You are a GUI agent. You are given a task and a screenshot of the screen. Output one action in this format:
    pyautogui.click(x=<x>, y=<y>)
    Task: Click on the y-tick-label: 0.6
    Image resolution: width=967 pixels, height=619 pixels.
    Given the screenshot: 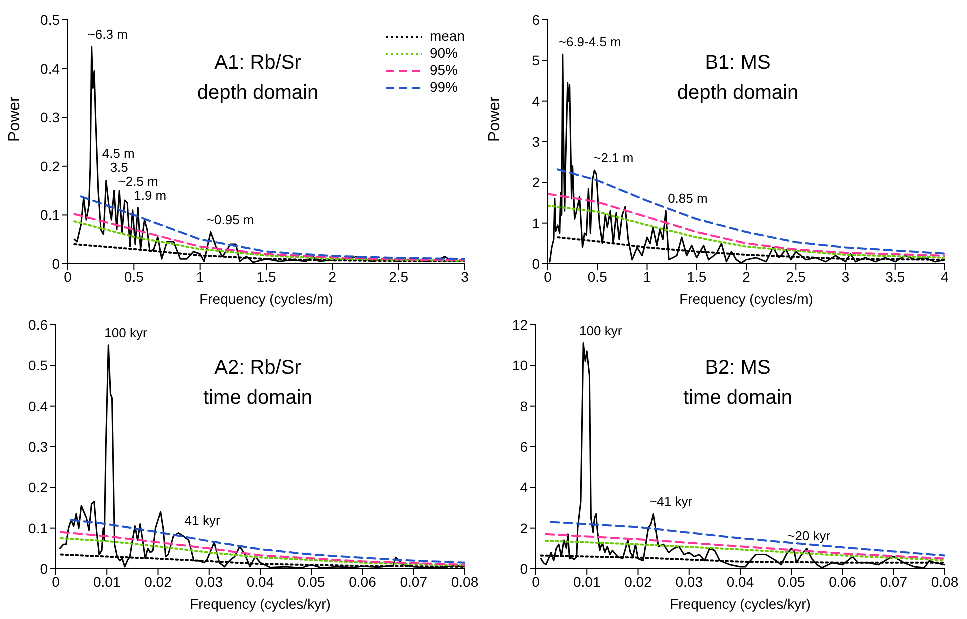 What is the action you would take?
    pyautogui.click(x=38, y=324)
    